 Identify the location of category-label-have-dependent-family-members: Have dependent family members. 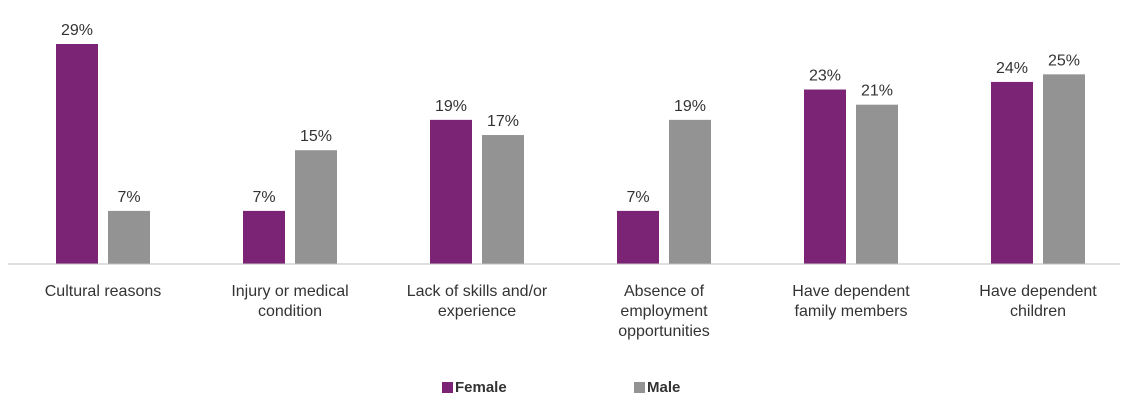
(851, 301).